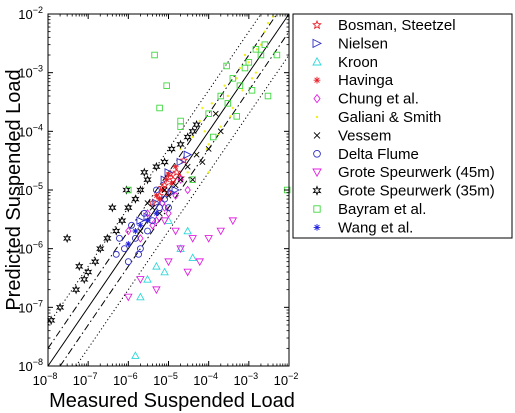  Describe the element at coordinates (205, 379) in the screenshot. I see `x-tick-label: 10⁻⁴` at that location.